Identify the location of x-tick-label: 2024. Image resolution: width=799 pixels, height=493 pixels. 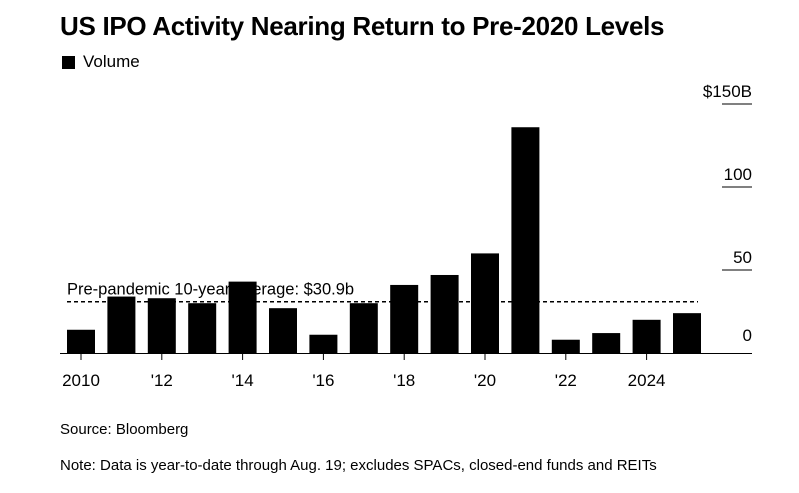
(647, 380).